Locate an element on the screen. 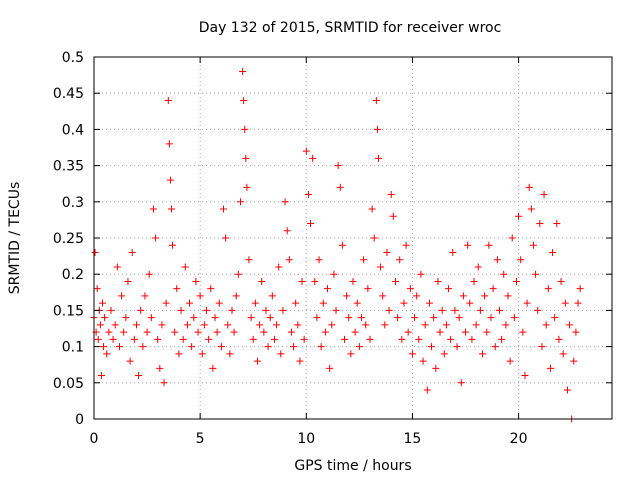  x-tick-label: 0 is located at coordinates (94, 439).